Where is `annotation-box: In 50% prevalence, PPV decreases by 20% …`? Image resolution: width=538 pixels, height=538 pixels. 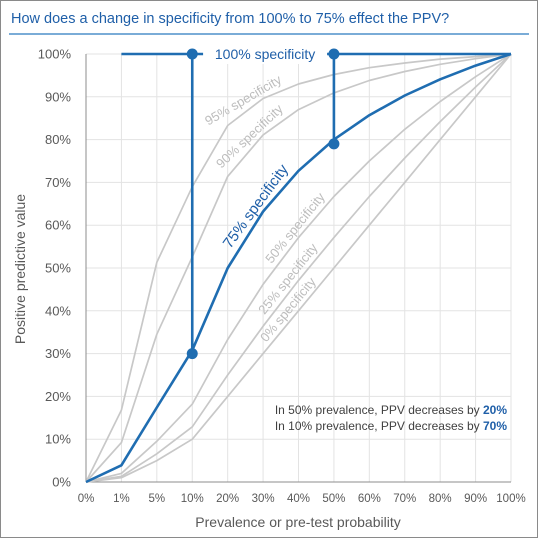 annotation-box: In 50% prevalence, PPV decreases by 20% … is located at coordinates (391, 418).